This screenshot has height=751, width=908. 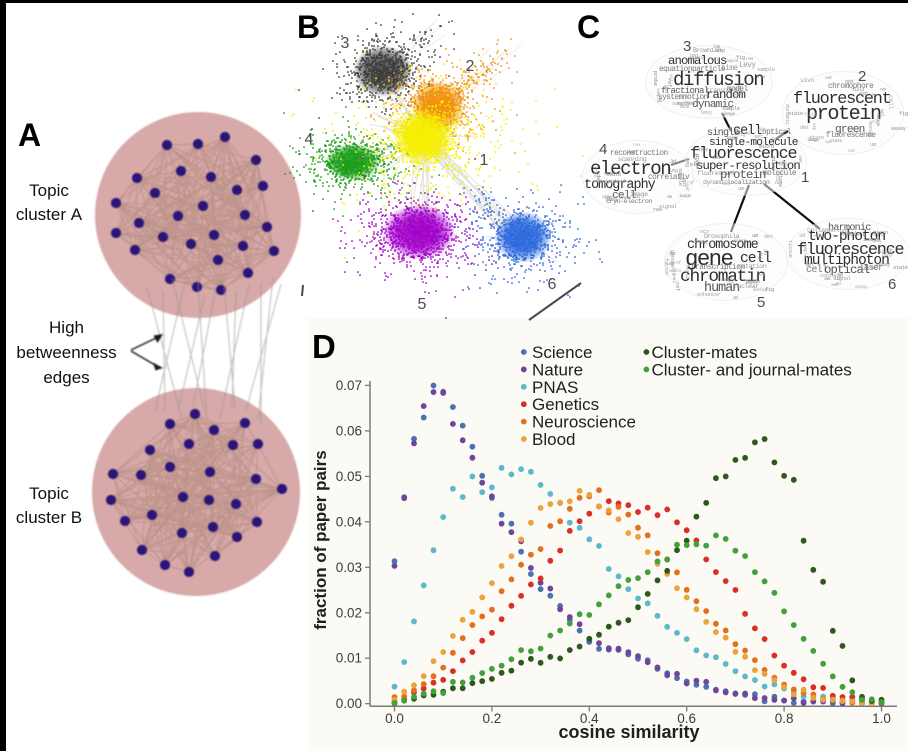 What do you see at coordinates (565, 404) in the screenshot?
I see `svg-text: Genetics` at bounding box center [565, 404].